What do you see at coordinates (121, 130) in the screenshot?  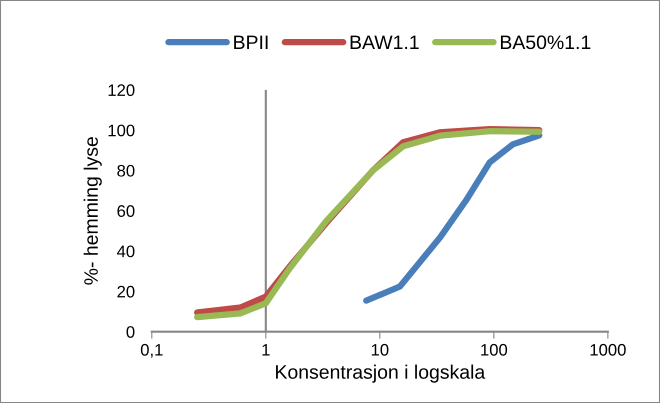 I see `y-tick-label: 100` at bounding box center [121, 130].